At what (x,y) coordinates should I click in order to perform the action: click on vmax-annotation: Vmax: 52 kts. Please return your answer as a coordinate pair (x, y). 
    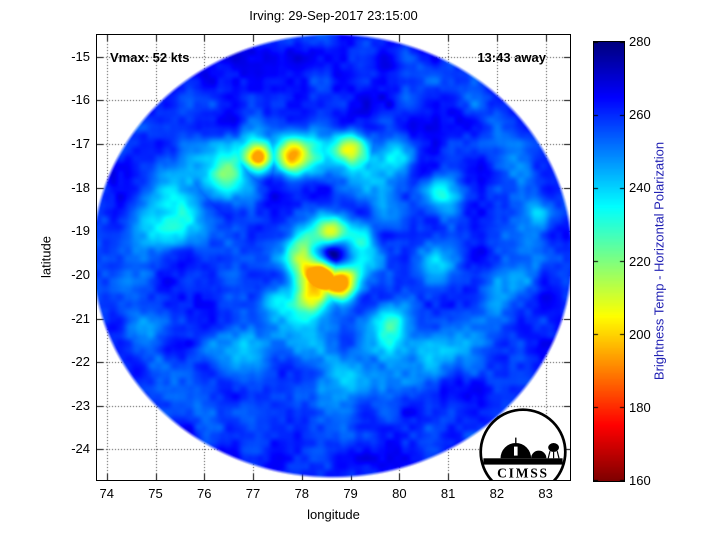
    Looking at the image, I should click on (150, 57).